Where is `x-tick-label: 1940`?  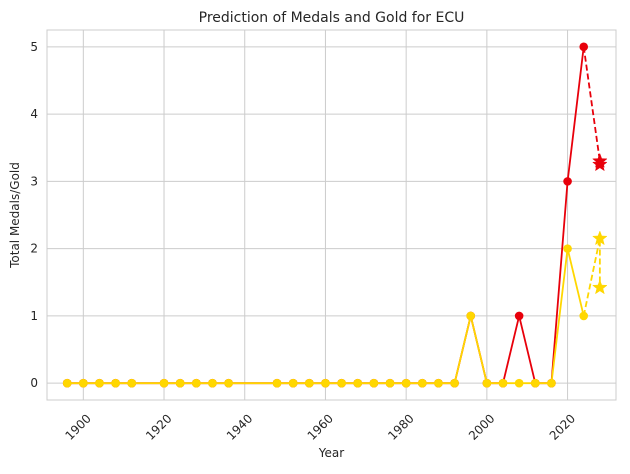
x-tick-label: 1940 is located at coordinates (239, 426).